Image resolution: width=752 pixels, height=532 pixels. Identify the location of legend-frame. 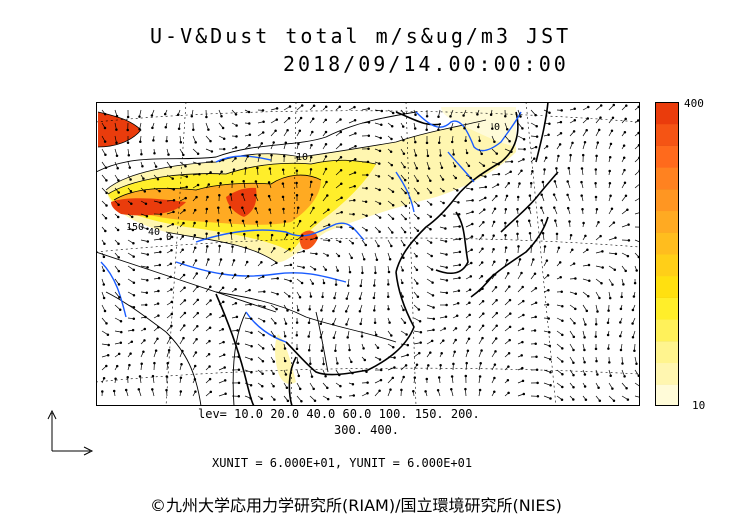
(667, 254).